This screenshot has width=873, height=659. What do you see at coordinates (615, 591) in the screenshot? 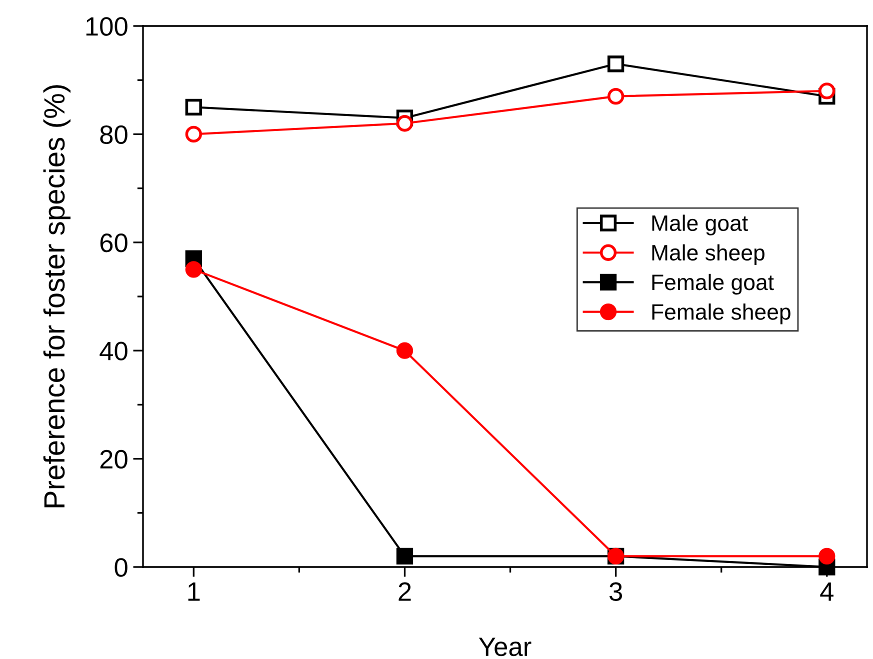
I see `x-tick-label: 3` at bounding box center [615, 591].